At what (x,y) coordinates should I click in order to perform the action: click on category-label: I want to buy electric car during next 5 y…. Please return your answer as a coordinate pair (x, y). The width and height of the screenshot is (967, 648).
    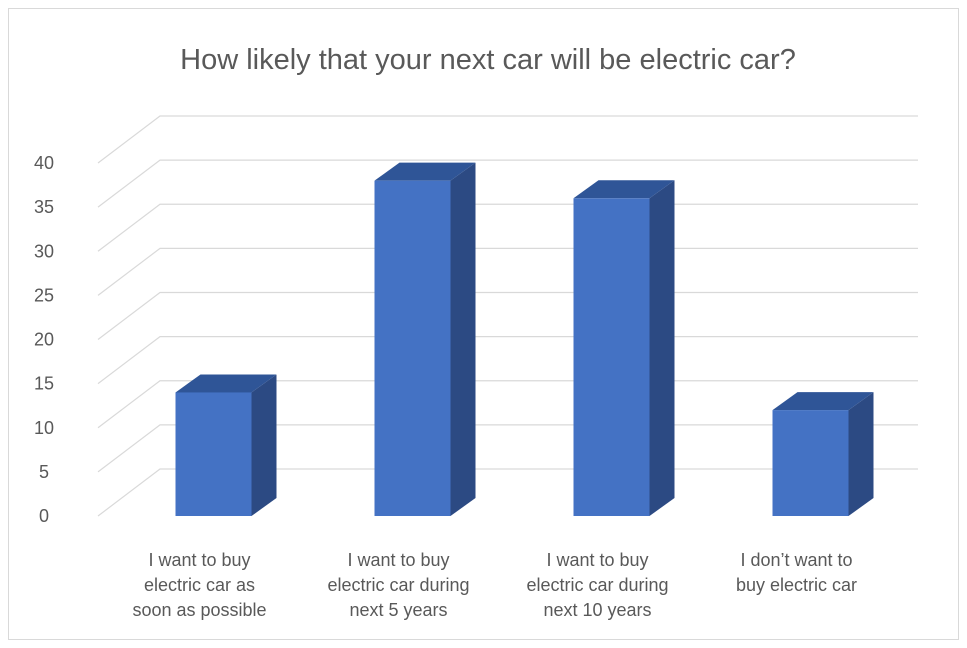
    Looking at the image, I should click on (398, 585).